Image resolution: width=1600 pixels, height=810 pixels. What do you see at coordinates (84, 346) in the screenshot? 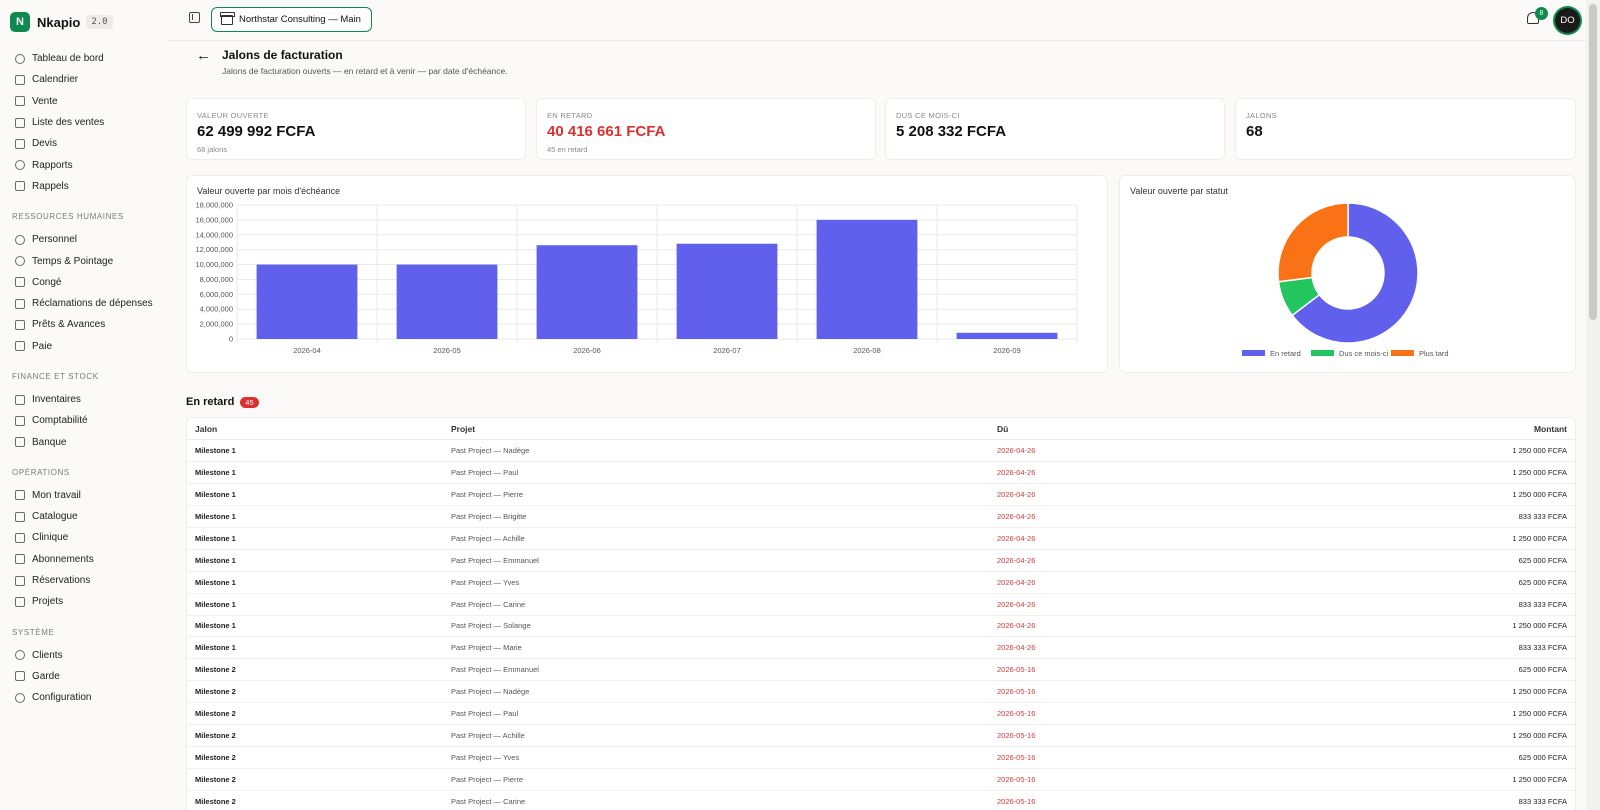
I see `sidebar-item-paie: Paie` at bounding box center [84, 346].